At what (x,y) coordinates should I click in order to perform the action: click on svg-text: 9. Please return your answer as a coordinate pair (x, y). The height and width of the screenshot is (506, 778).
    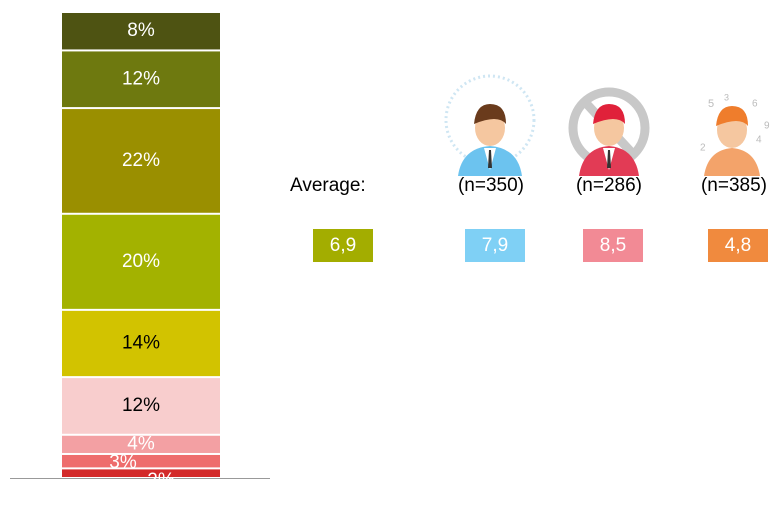
    Looking at the image, I should click on (767, 126).